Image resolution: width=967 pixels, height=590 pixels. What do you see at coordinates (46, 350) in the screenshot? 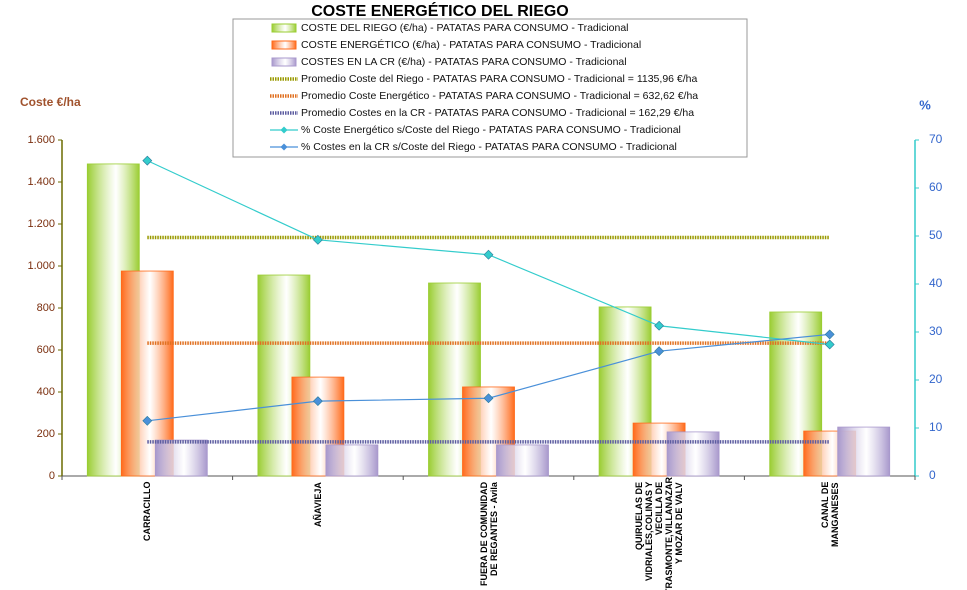
I see `y-tick-label: 600` at bounding box center [46, 350].